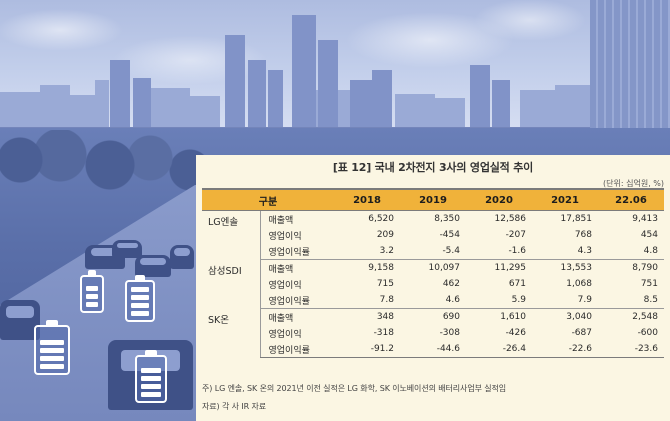 Image resolution: width=670 pixels, height=421 pixels. I want to click on value-cell: 690, so click(451, 317).